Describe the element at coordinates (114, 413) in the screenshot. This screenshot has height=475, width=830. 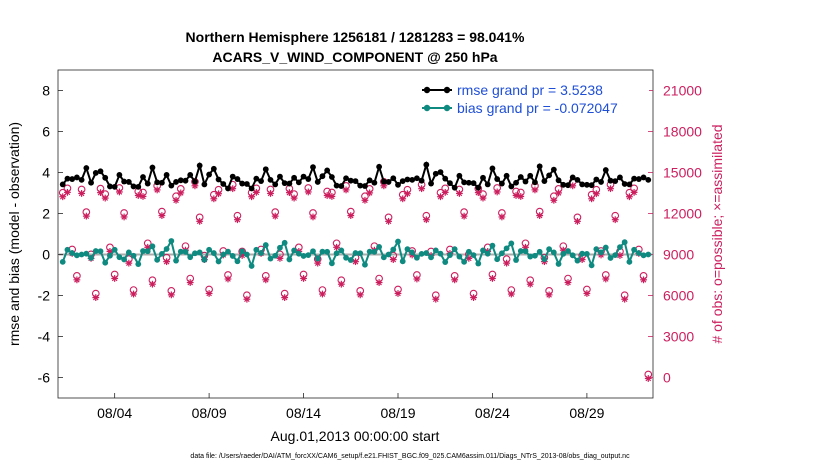
I see `x-tick-label-08/04: 08/04` at that location.